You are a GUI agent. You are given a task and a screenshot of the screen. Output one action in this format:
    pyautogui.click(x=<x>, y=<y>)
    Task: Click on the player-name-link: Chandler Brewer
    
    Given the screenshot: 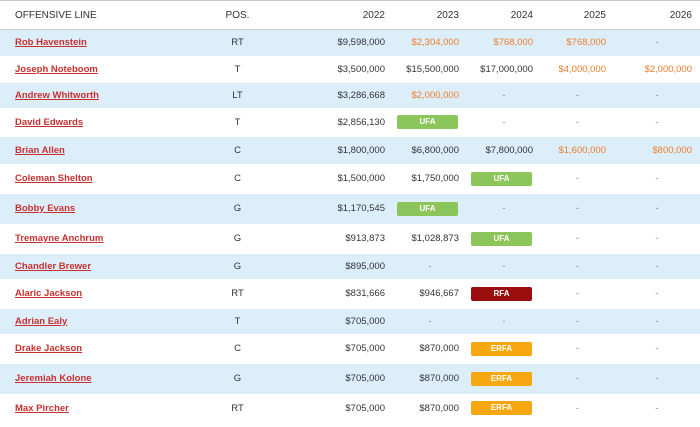 What is the action you would take?
    pyautogui.click(x=53, y=266)
    